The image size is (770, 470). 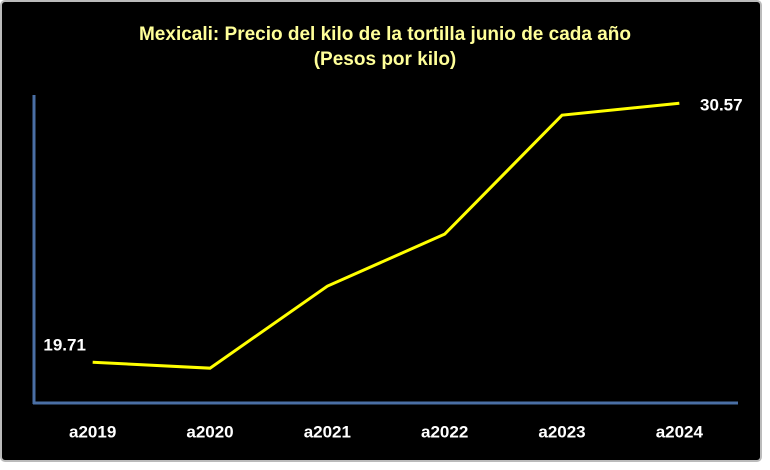 What do you see at coordinates (327, 431) in the screenshot?
I see `x-tick-label: a2021` at bounding box center [327, 431].